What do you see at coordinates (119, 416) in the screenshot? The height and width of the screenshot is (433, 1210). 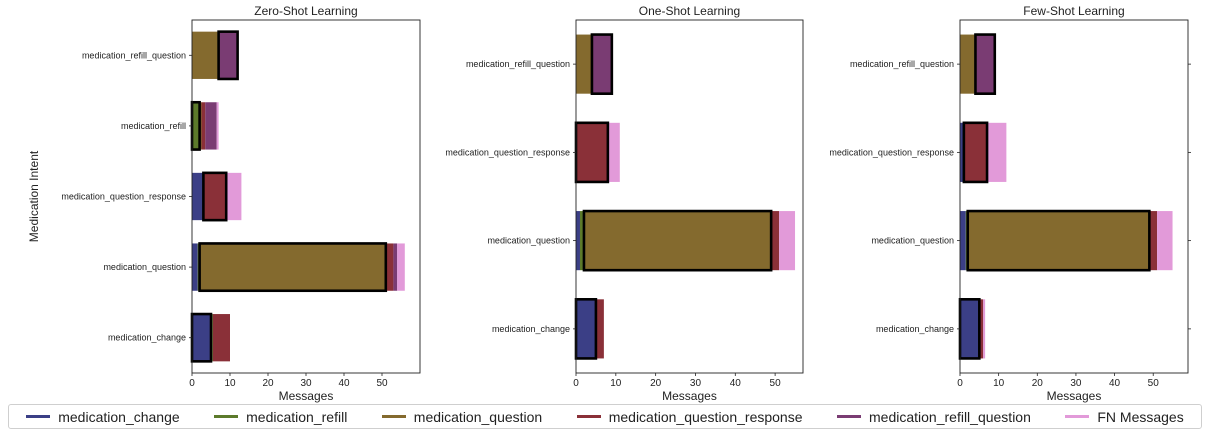 I see `legend-label: medication_change` at bounding box center [119, 416].